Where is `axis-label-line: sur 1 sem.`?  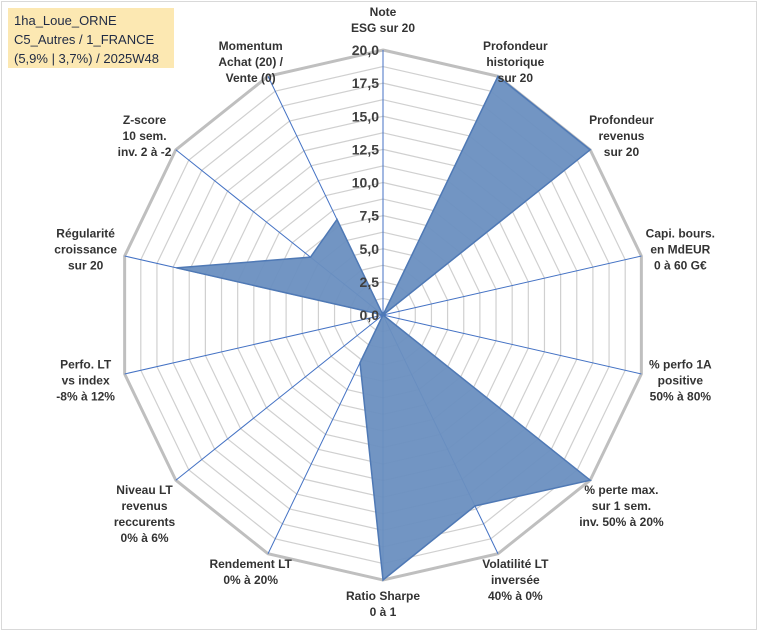
axis-label-line: sur 1 sem. is located at coordinates (621, 506).